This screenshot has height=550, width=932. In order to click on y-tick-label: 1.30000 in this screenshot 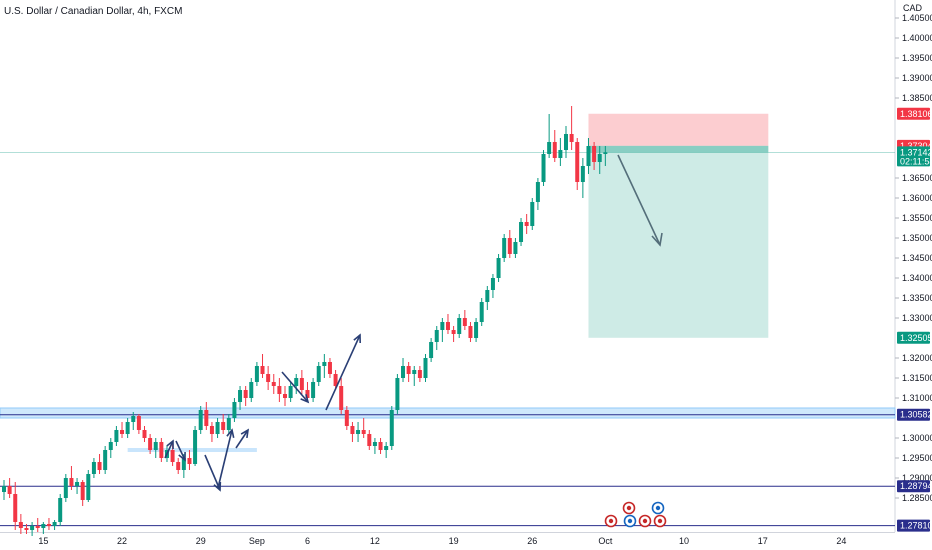, I will do `click(917, 438)`.